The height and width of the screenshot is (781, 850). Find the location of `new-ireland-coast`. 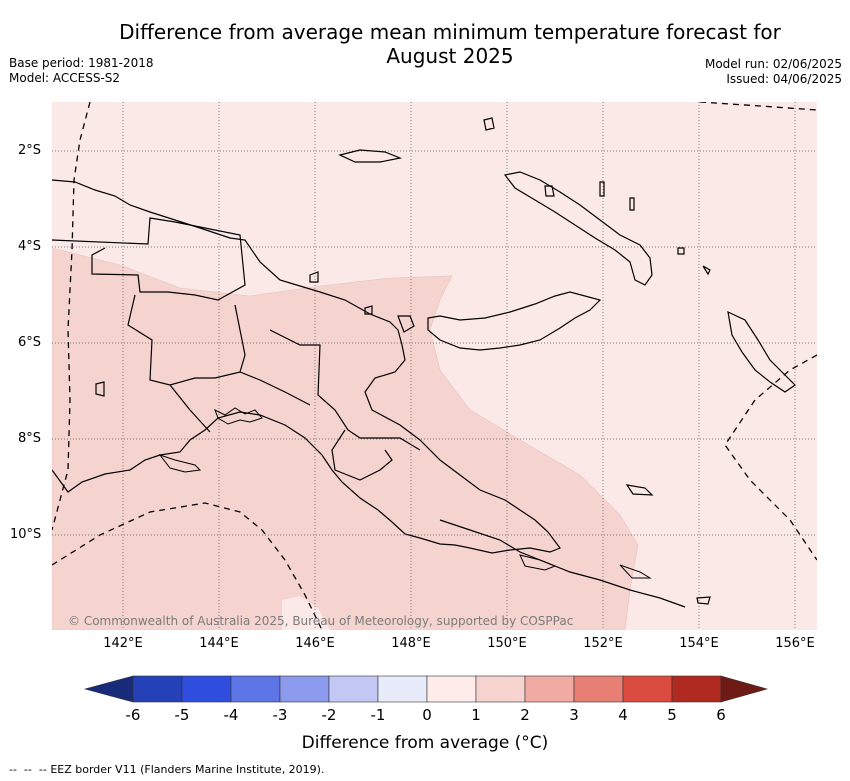

new-ireland-coast is located at coordinates (578, 228).